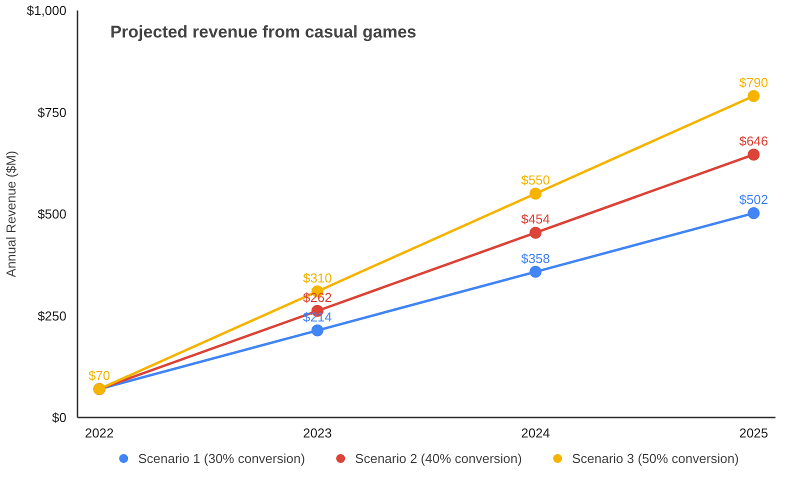 This screenshot has width=811, height=483. I want to click on x-tick-label: 2024, so click(535, 433).